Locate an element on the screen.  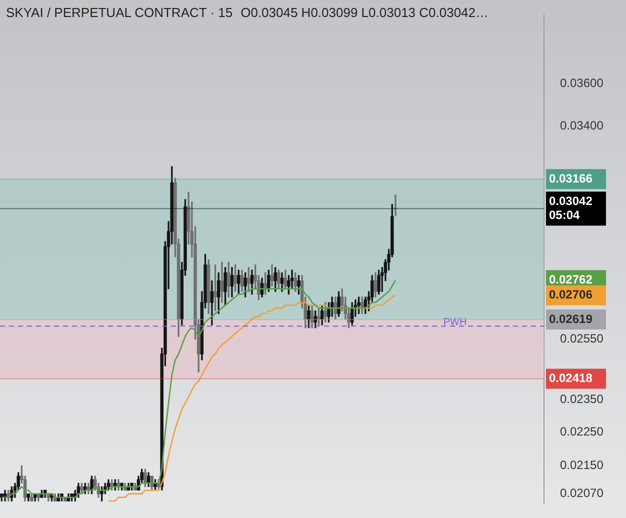
y-tick-label: 0.02250 is located at coordinates (582, 431).